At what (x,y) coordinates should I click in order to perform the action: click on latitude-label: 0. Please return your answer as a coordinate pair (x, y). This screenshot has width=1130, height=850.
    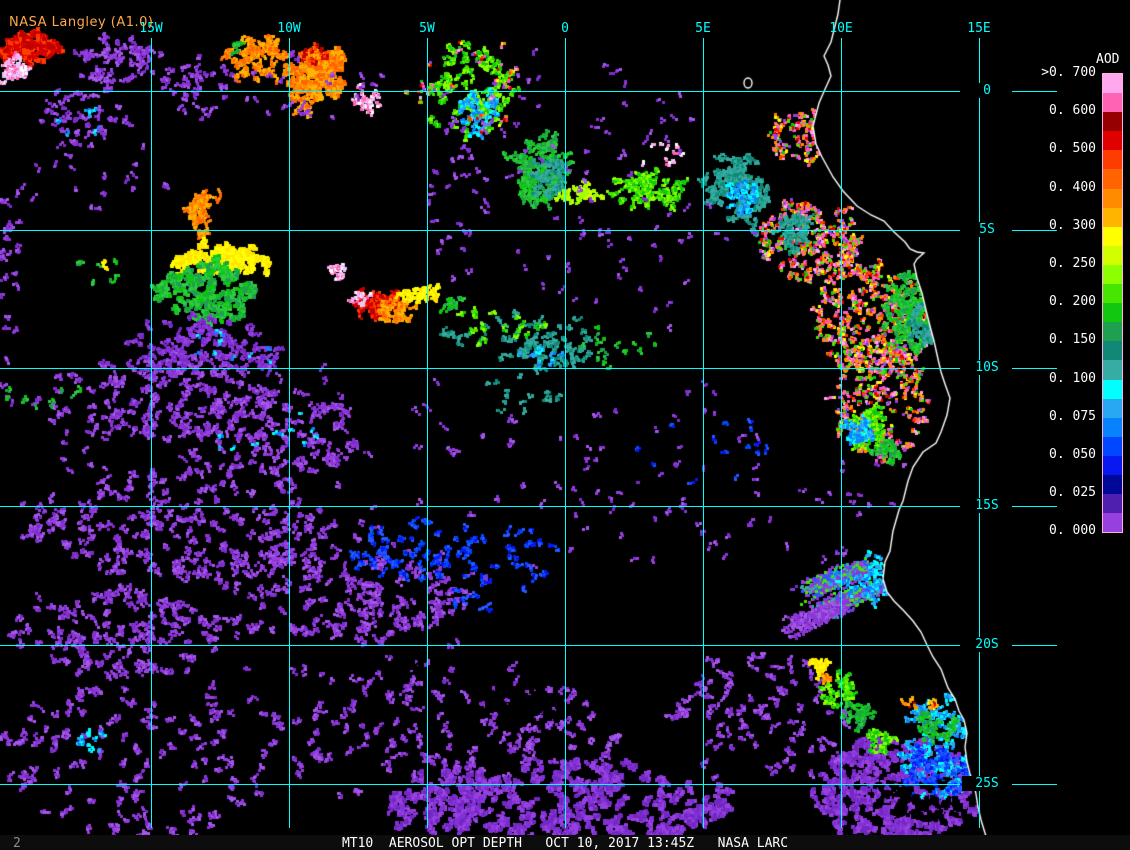
    Looking at the image, I should click on (987, 90).